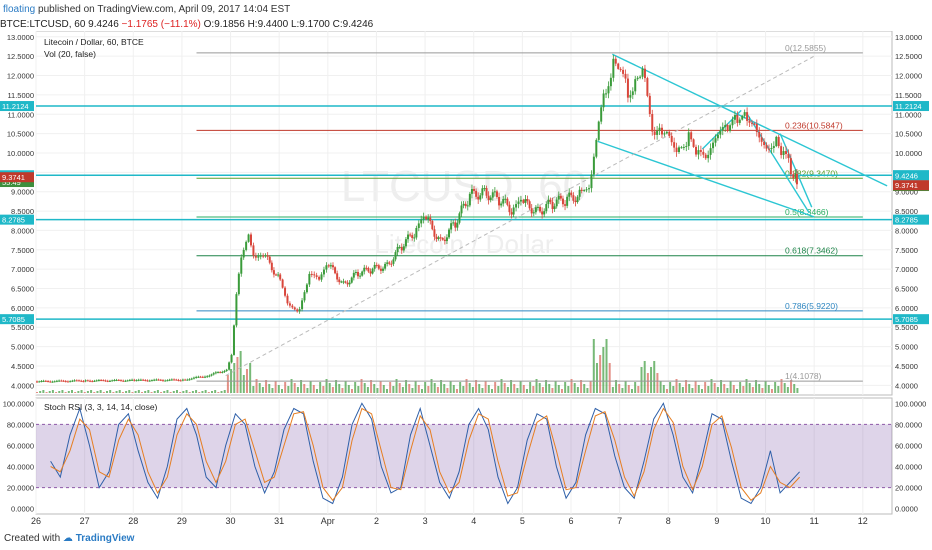 The height and width of the screenshot is (550, 932). I want to click on fib-level-label: 0.236(10.5847), so click(814, 125).